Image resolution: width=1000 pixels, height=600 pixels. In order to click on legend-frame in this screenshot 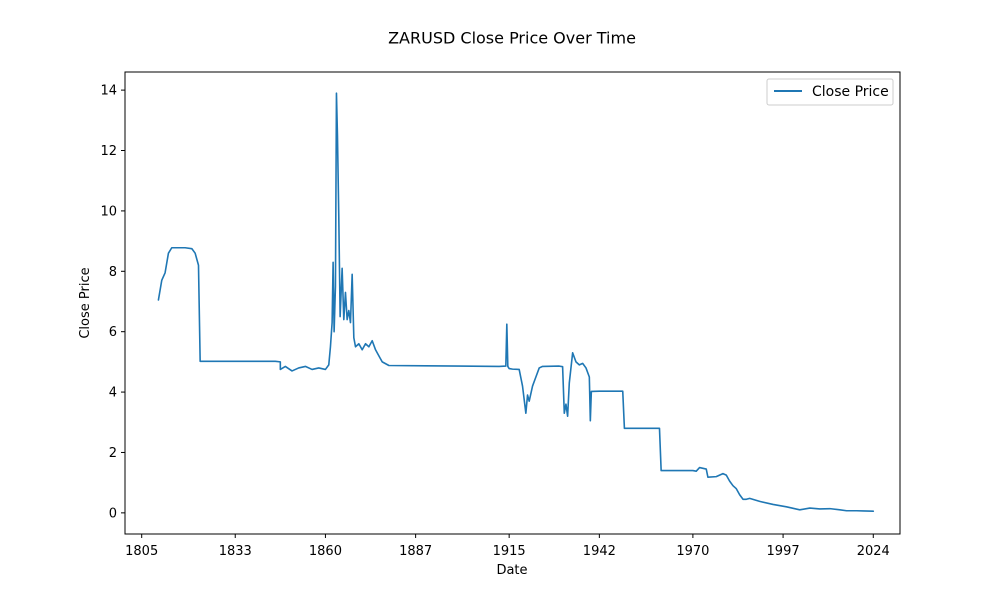, I will do `click(830, 92)`.